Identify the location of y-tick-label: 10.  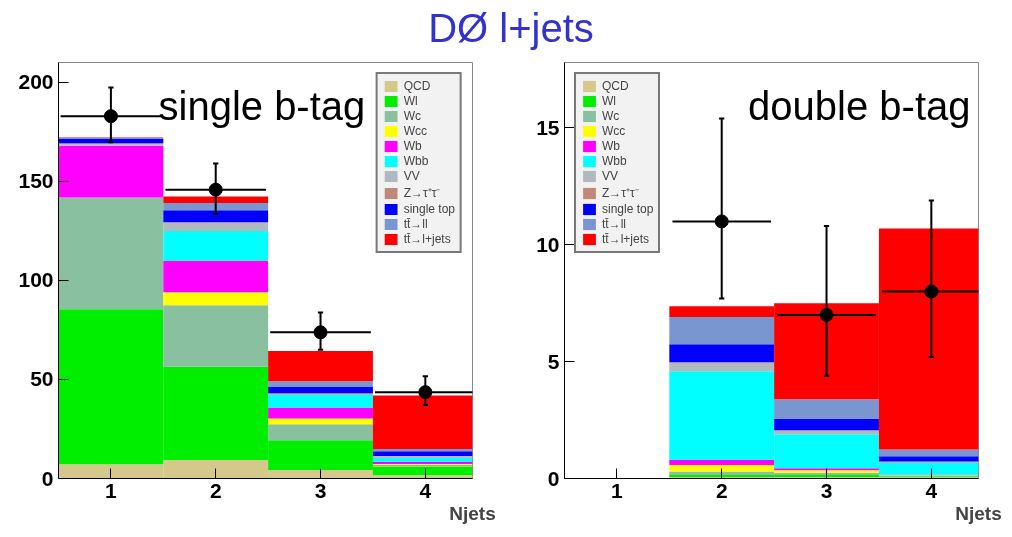
(548, 244).